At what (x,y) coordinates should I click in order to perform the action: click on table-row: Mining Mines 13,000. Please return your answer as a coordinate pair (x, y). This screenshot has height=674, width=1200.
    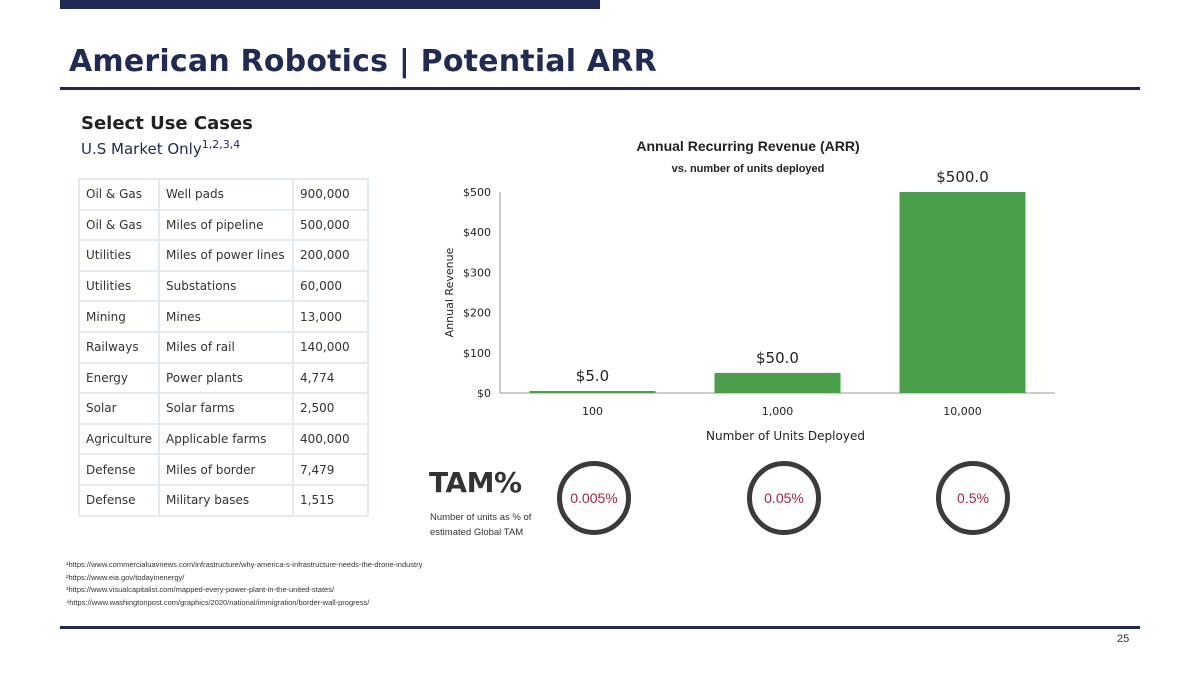
    Looking at the image, I should click on (223, 316).